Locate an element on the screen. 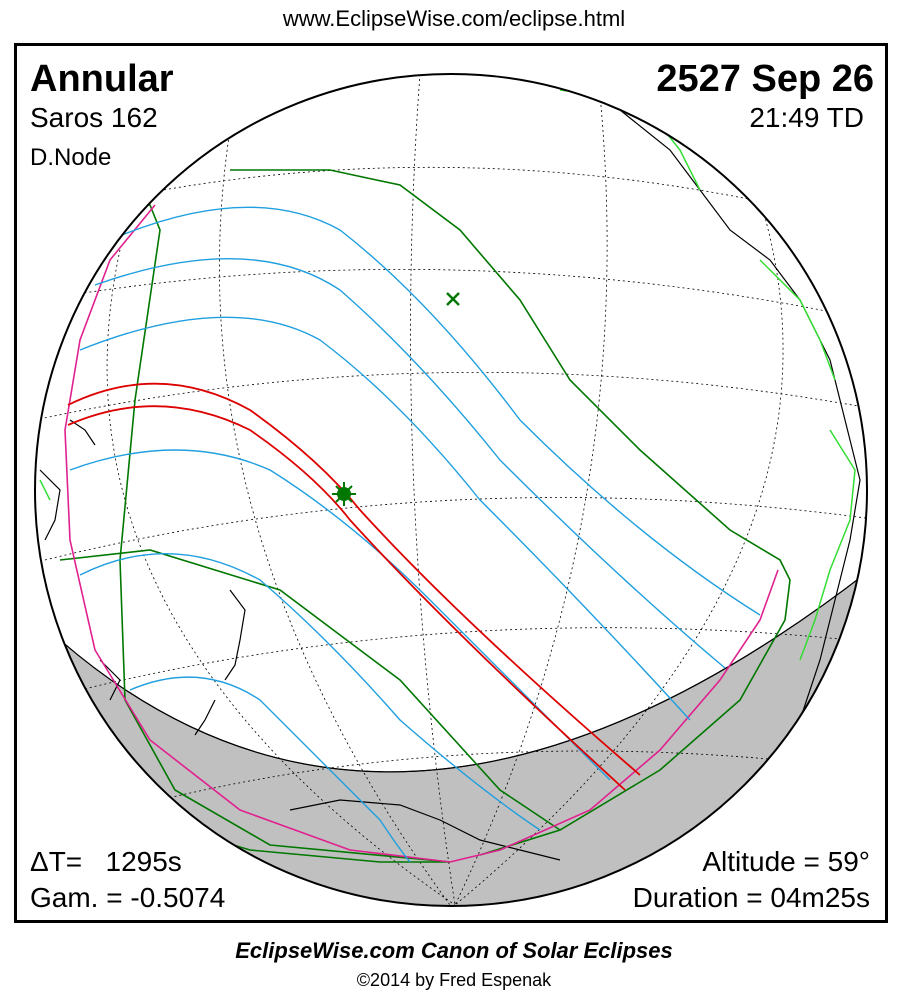 The height and width of the screenshot is (1004, 908). footer-copyright: ©2014 by Fred Espenak is located at coordinates (454, 980).